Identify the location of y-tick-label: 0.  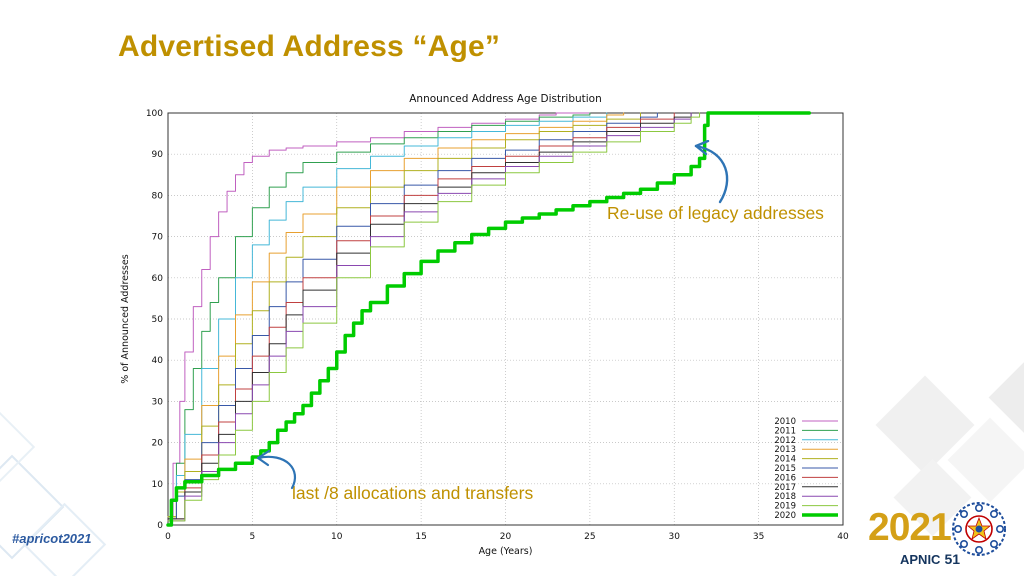
(160, 526).